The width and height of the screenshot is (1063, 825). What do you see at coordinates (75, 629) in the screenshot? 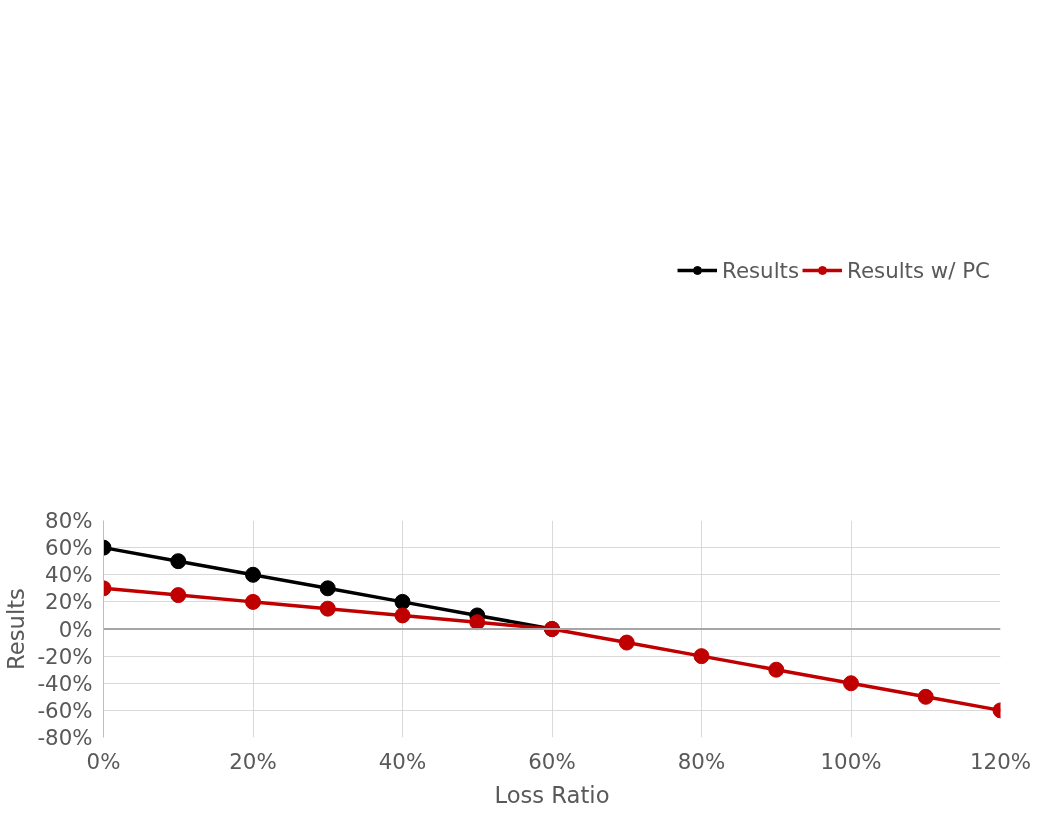
I see `y-tick-label: 0%` at bounding box center [75, 629].